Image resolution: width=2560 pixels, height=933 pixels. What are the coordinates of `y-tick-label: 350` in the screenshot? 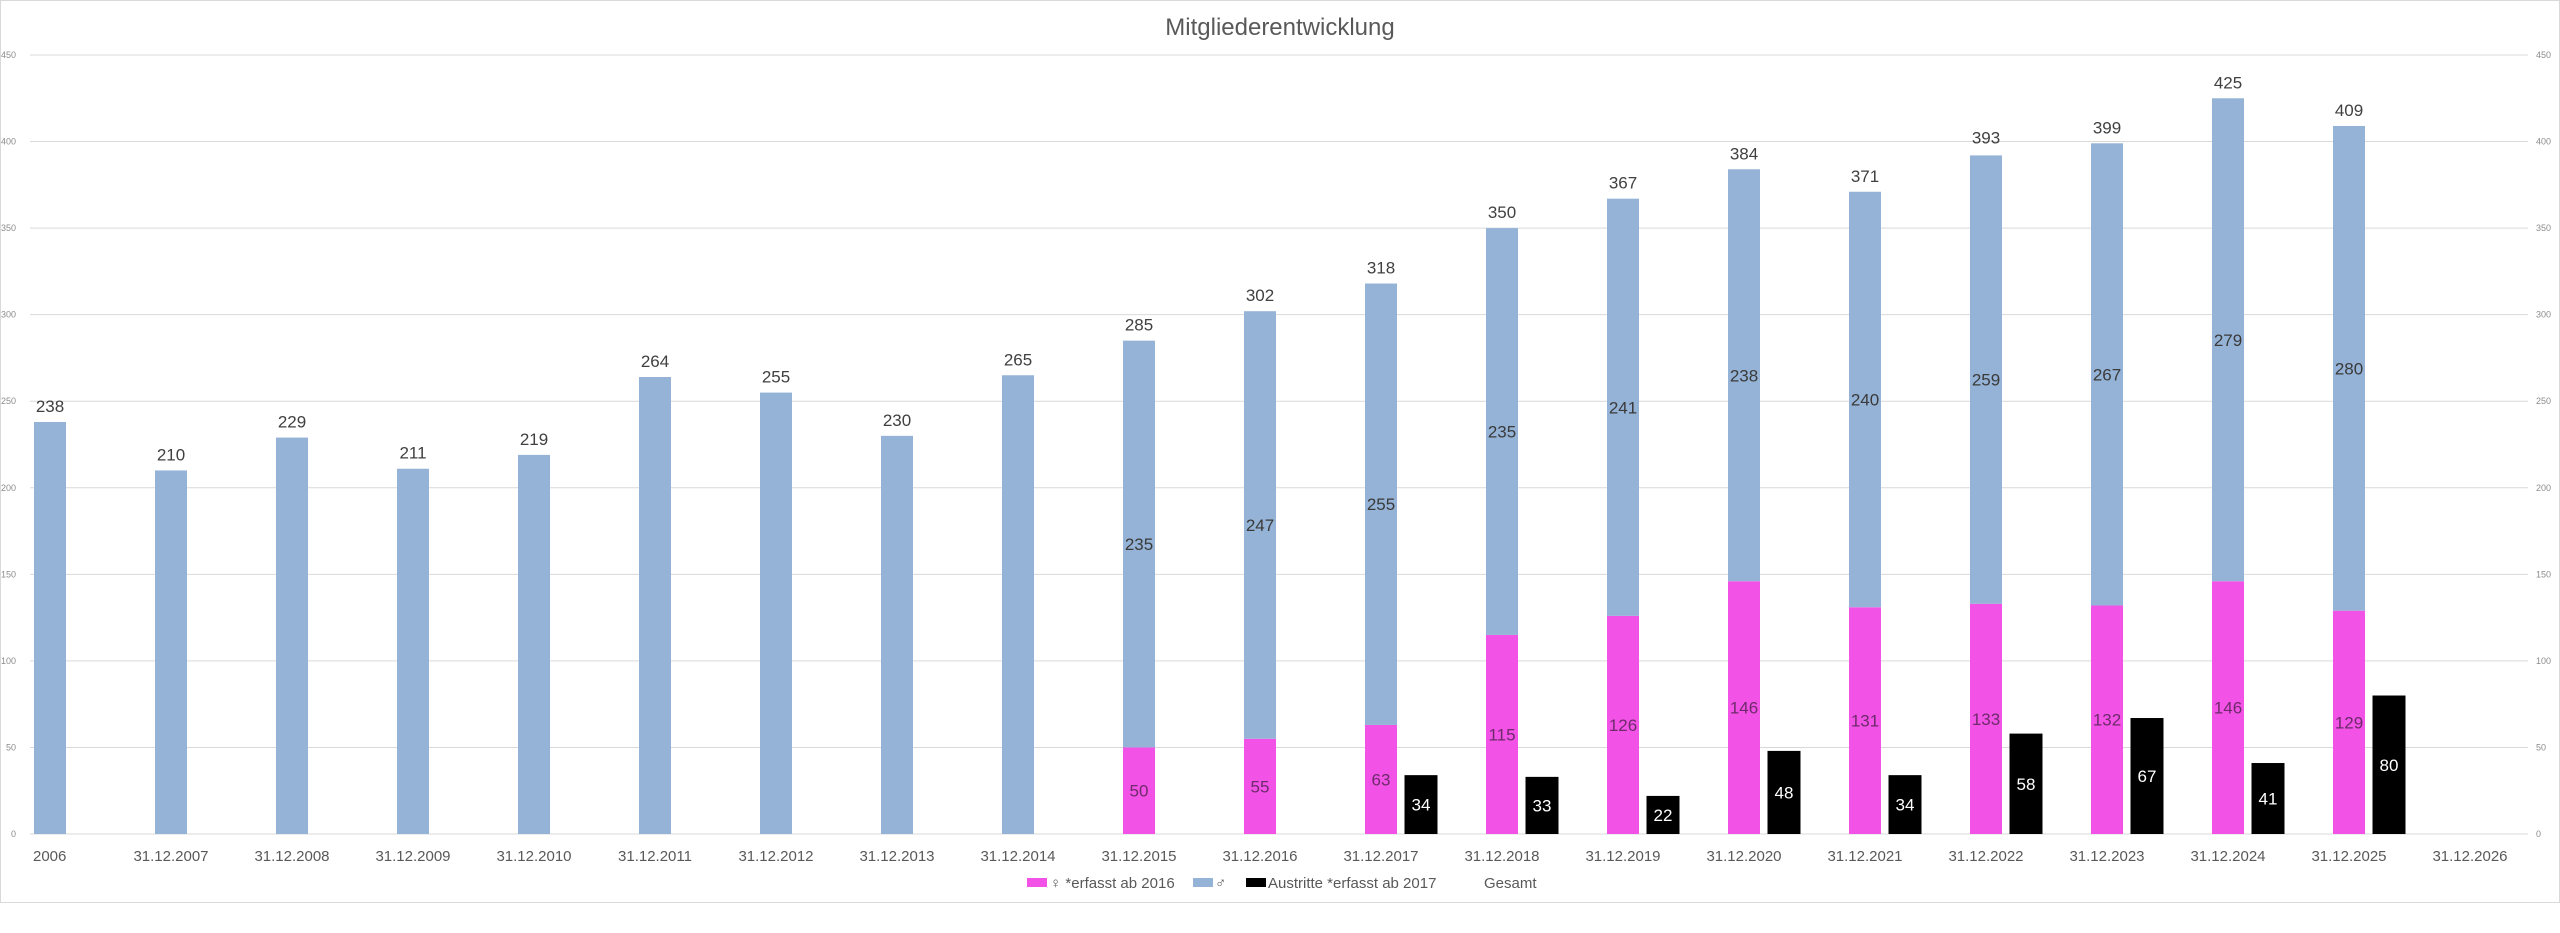 It's located at (8, 228).